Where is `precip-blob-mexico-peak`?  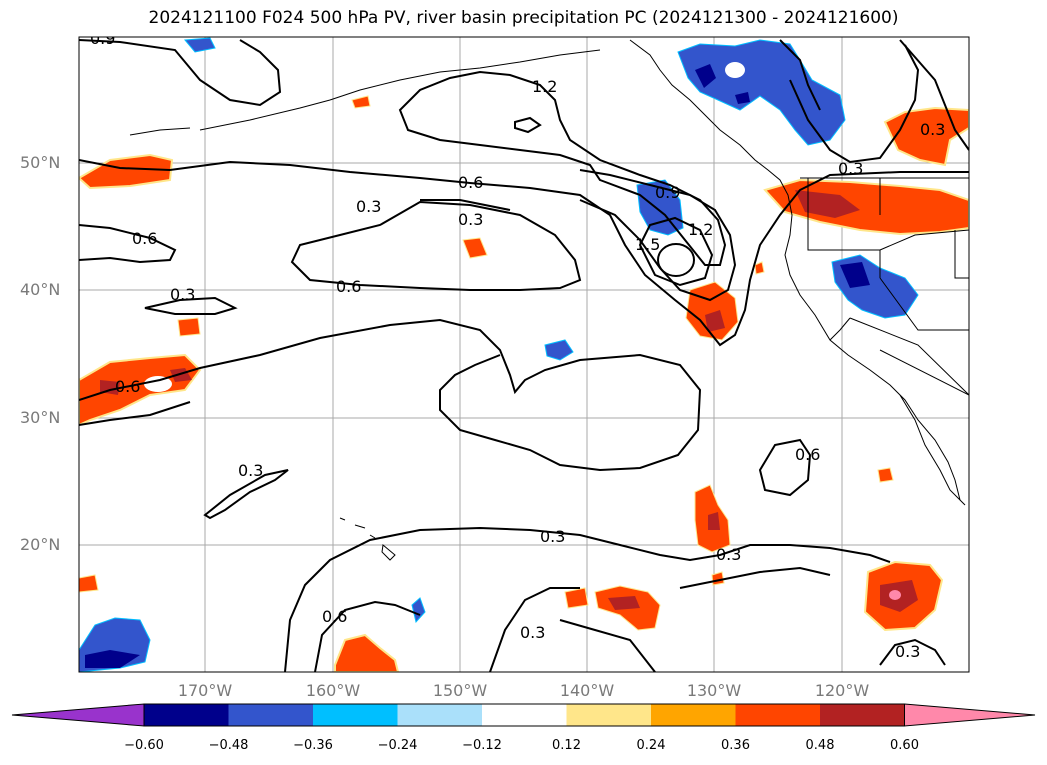
precip-blob-mexico-peak is located at coordinates (895, 595).